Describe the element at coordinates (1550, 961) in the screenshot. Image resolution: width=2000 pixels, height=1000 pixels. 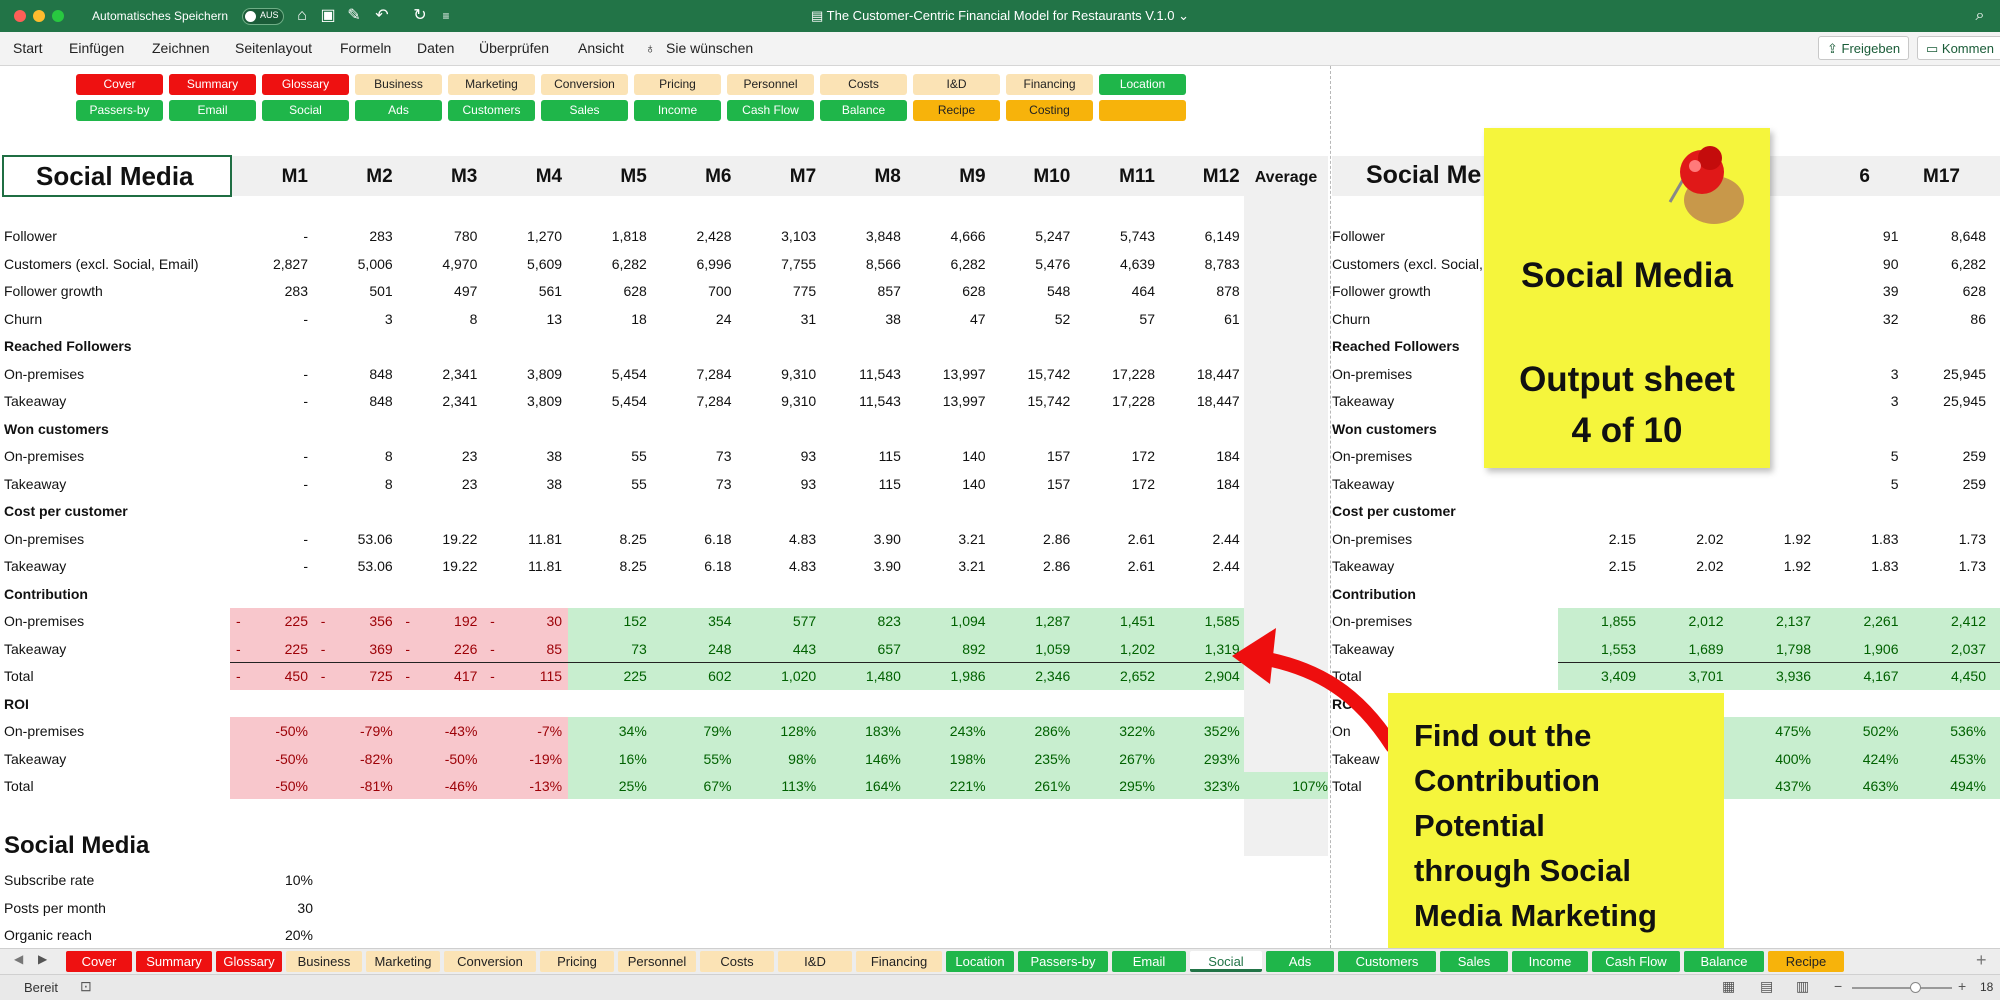
I see `sheet-tab-income: Income` at that location.